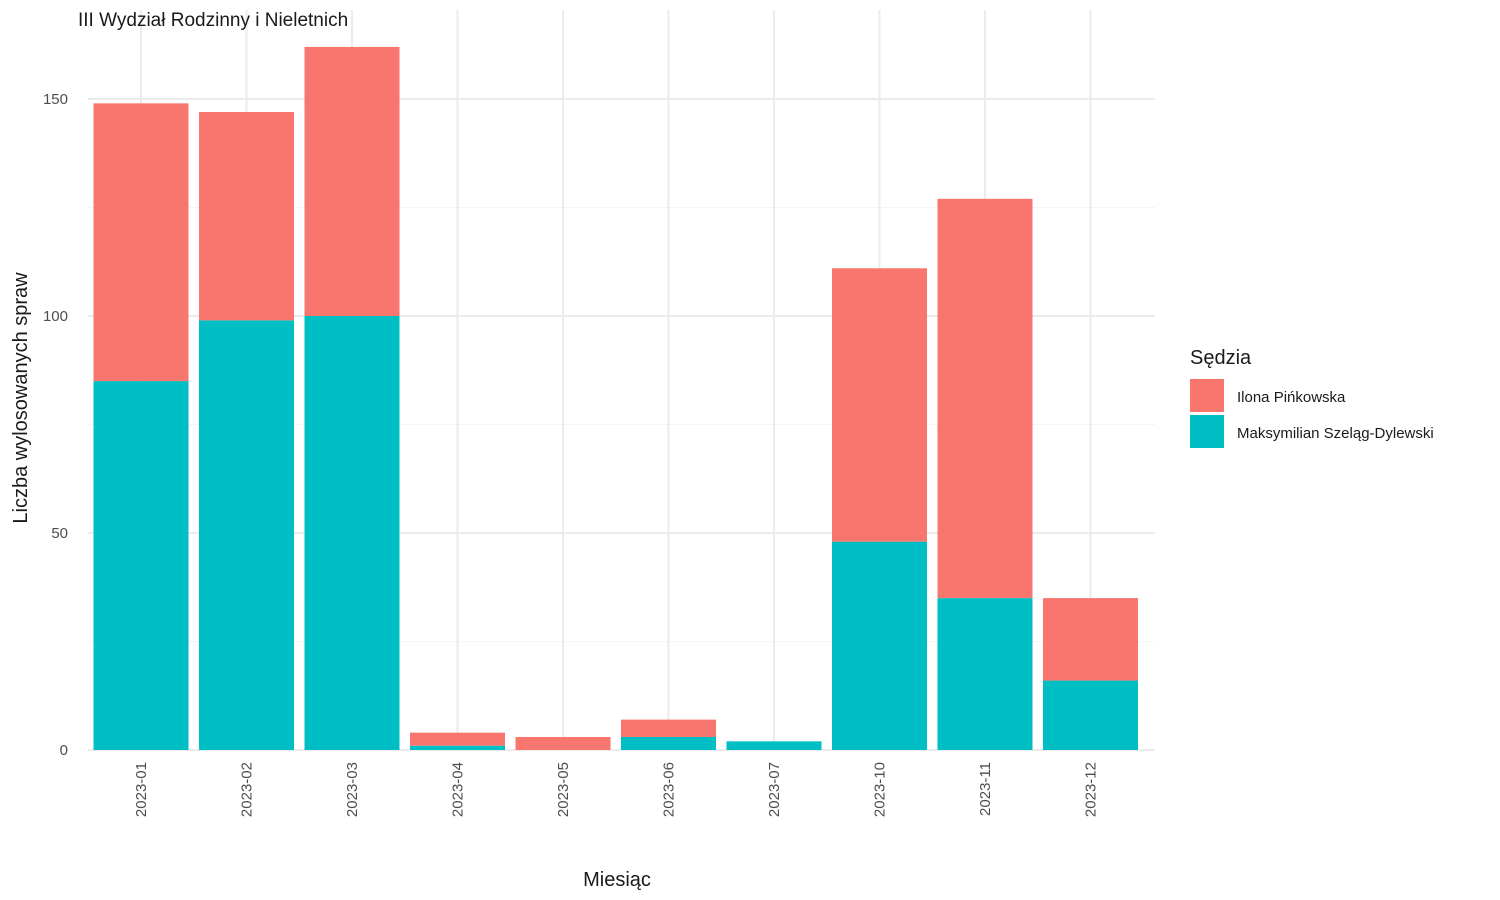 The height and width of the screenshot is (900, 1500). Describe the element at coordinates (64, 750) in the screenshot. I see `y-tick-label: 0` at that location.